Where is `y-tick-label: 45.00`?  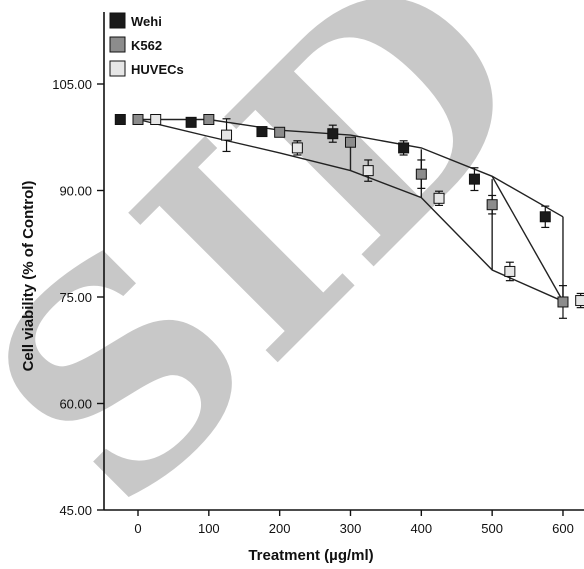 y-tick-label: 45.00 is located at coordinates (75, 510).